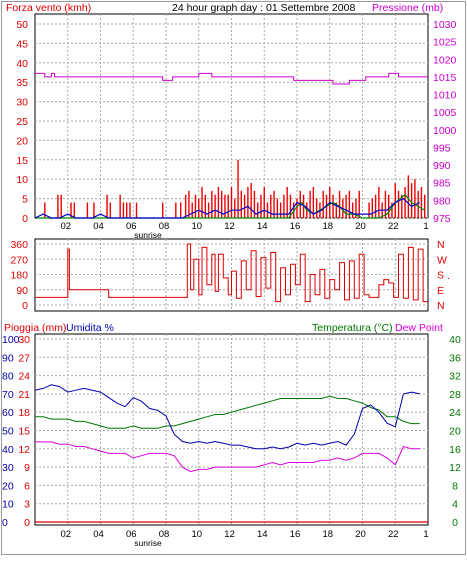 The height and width of the screenshot is (561, 467). What do you see at coordinates (445, 113) in the screenshot?
I see `pressure-tick-label: 1005` at bounding box center [445, 113].